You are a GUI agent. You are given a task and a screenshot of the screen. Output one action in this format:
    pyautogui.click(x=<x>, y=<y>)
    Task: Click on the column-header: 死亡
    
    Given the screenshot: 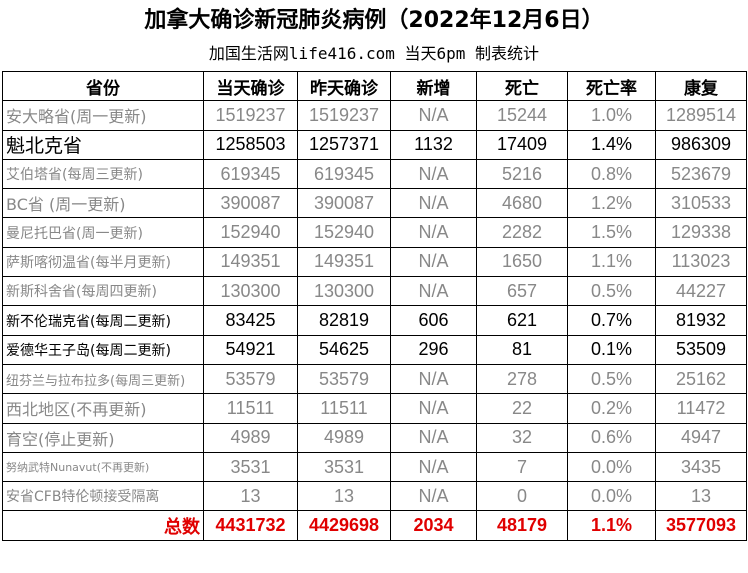 What is the action you would take?
    pyautogui.click(x=522, y=86)
    